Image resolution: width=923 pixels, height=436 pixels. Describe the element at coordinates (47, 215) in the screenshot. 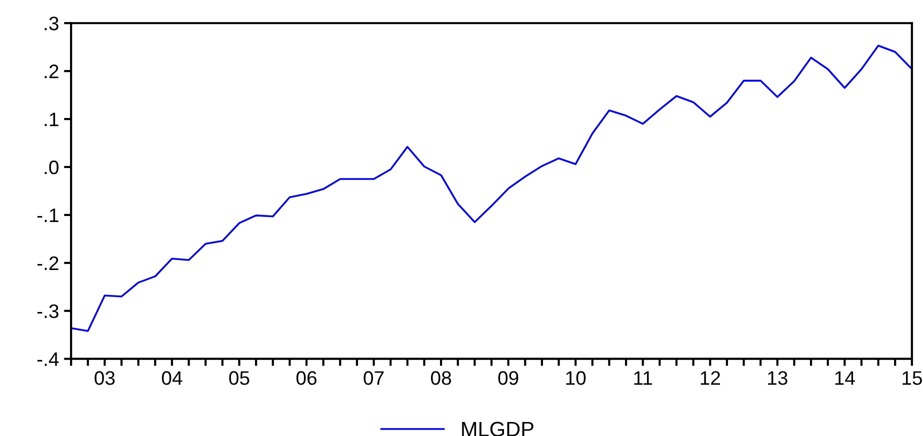

I see `y-tick-label: -.1` at that location.